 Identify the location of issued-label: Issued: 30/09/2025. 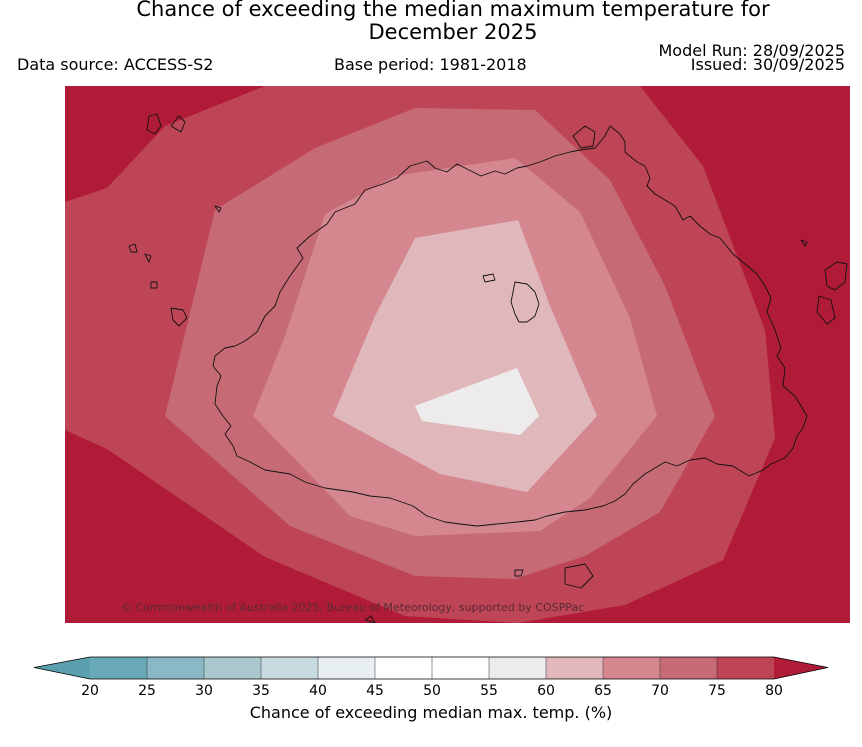
(767, 64).